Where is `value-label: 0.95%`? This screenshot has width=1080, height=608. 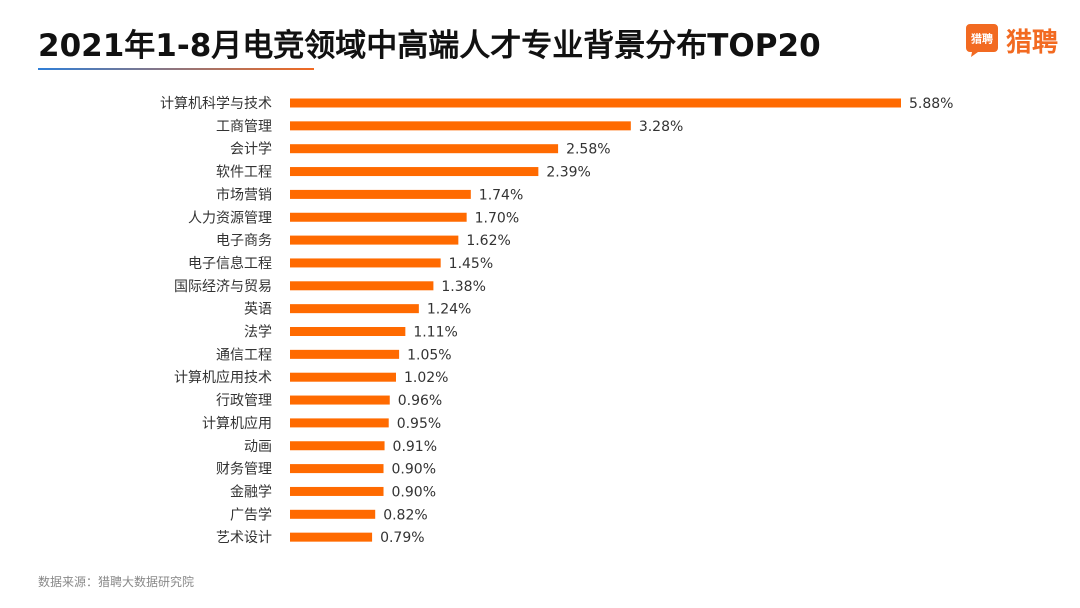 value-label: 0.95% is located at coordinates (419, 424).